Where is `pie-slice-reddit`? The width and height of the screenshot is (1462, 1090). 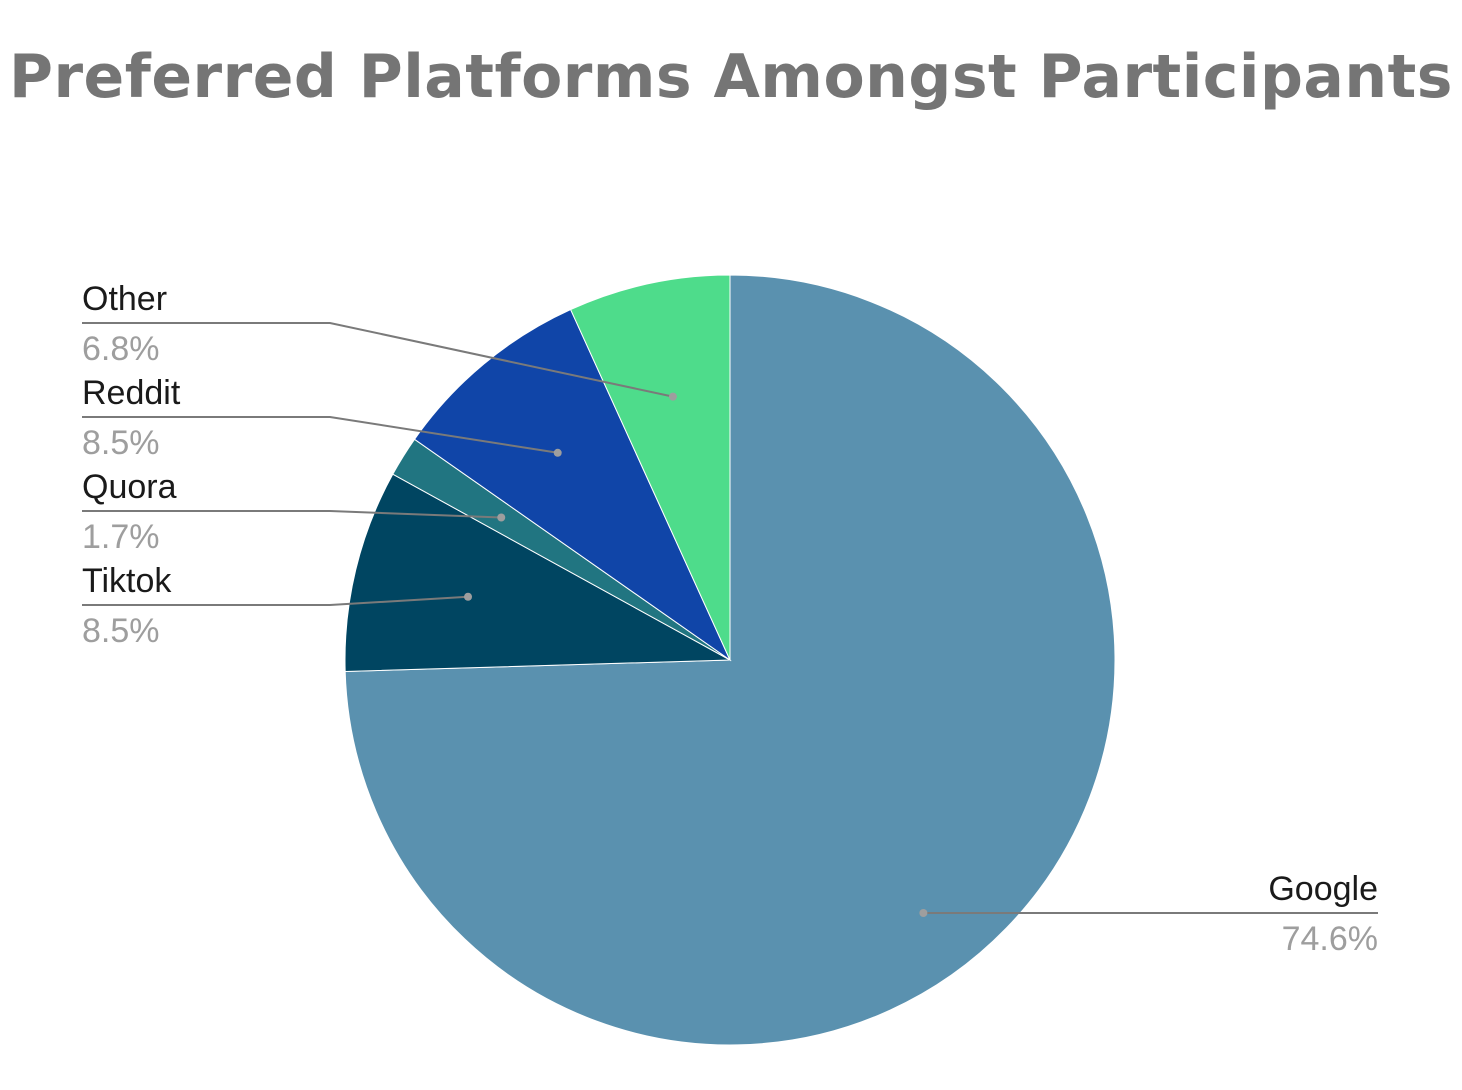 pie-slice-reddit is located at coordinates (572, 485).